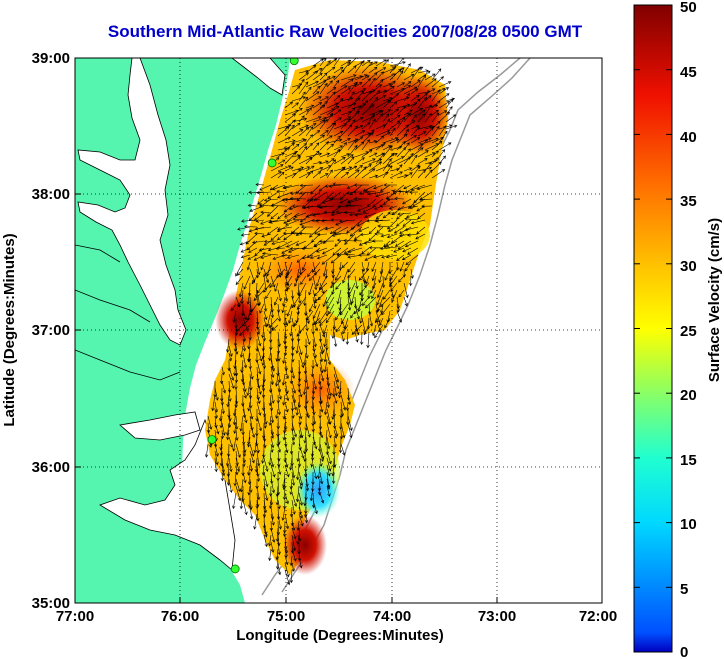 The image size is (724, 659). Describe the element at coordinates (714, 300) in the screenshot. I see `colorbar-label: Surface Velocity (cm/s)` at that location.